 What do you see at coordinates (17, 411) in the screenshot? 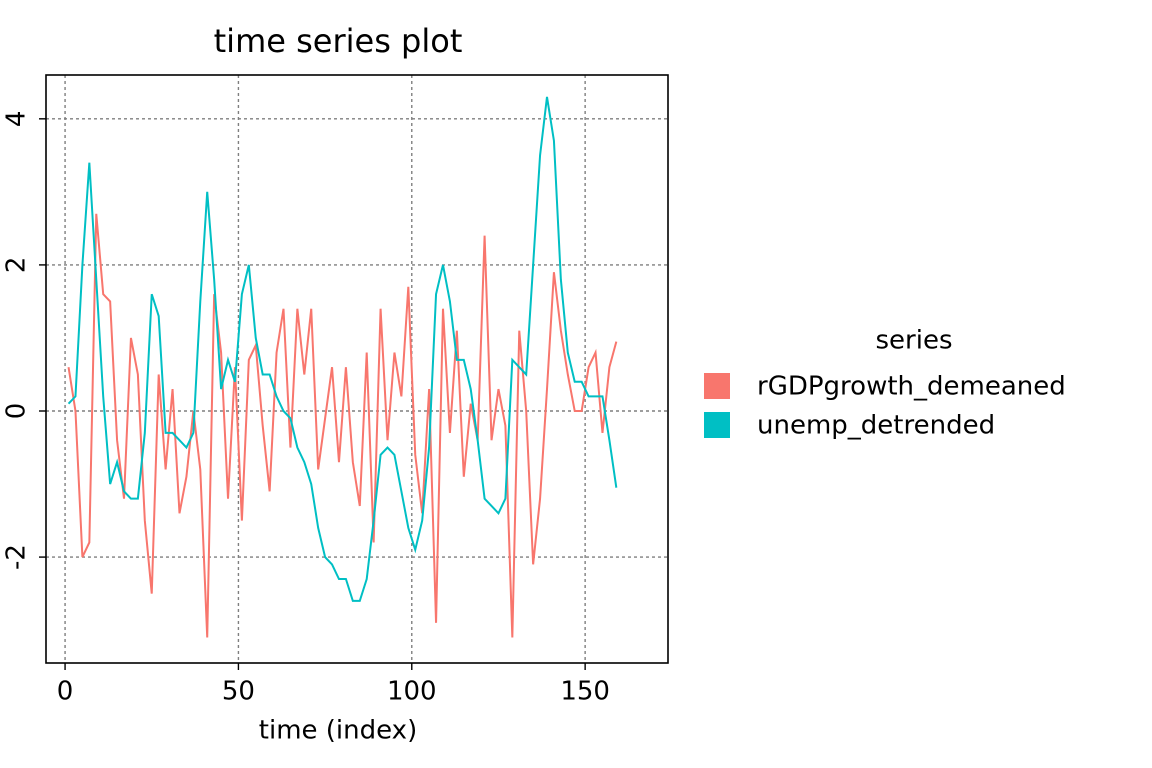
I see `y-tick-label: 0` at bounding box center [17, 411].